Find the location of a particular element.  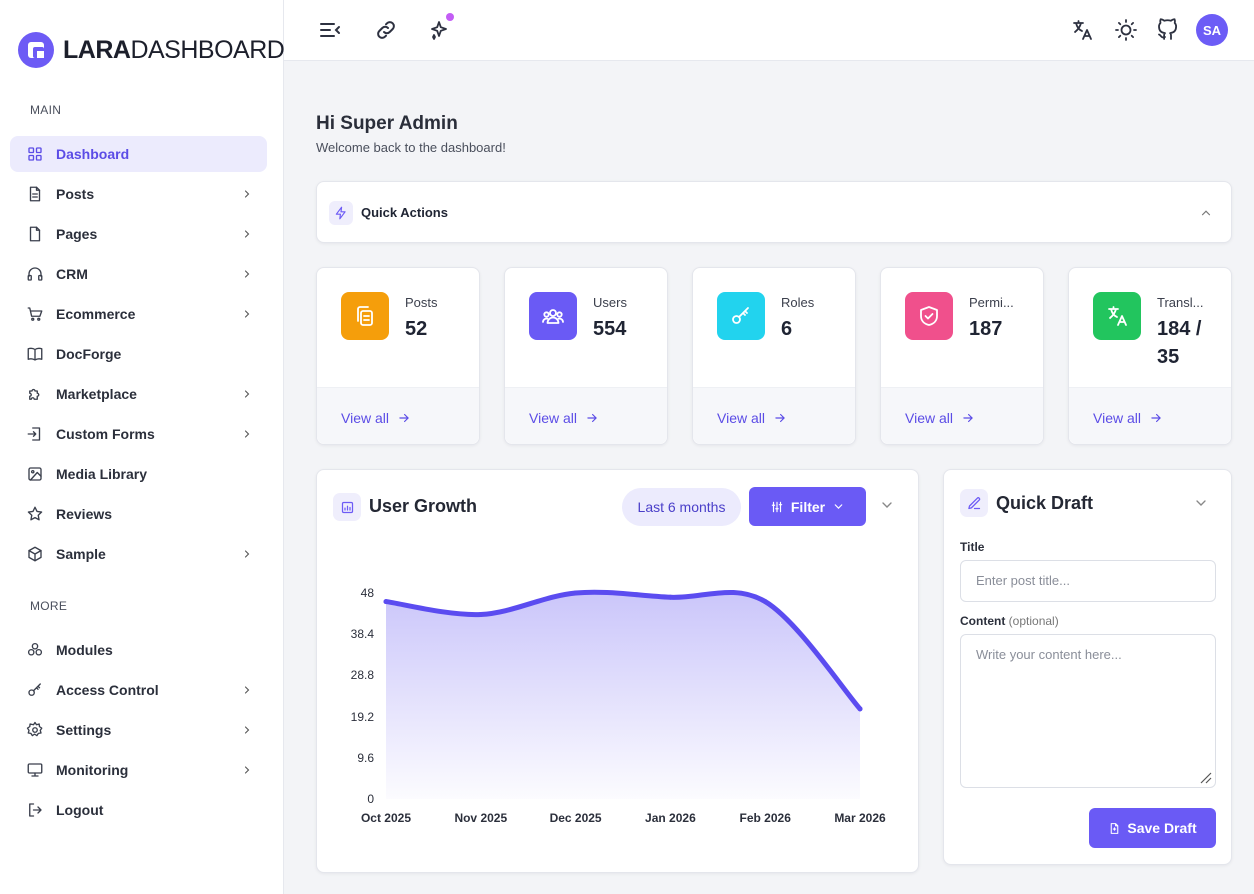

topbar: SA is located at coordinates (769, 30).